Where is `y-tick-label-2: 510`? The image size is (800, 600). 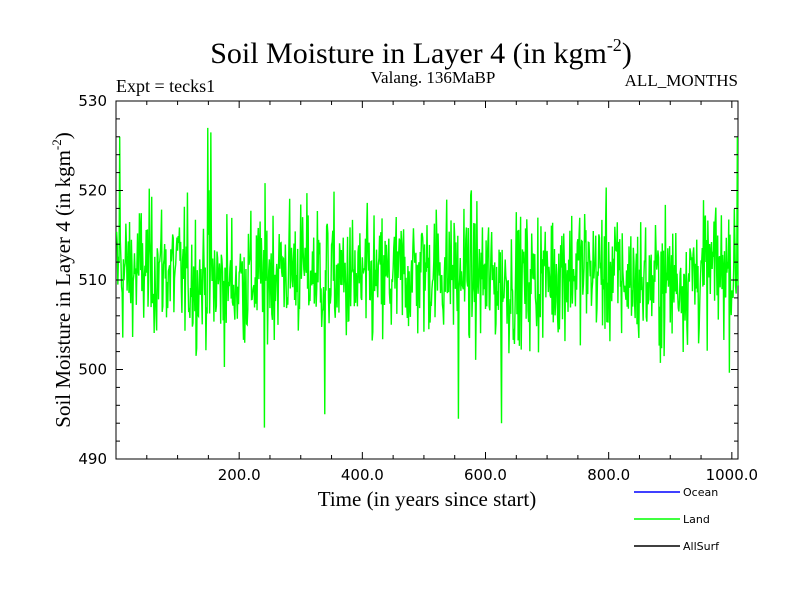 y-tick-label-2: 510 is located at coordinates (92, 280).